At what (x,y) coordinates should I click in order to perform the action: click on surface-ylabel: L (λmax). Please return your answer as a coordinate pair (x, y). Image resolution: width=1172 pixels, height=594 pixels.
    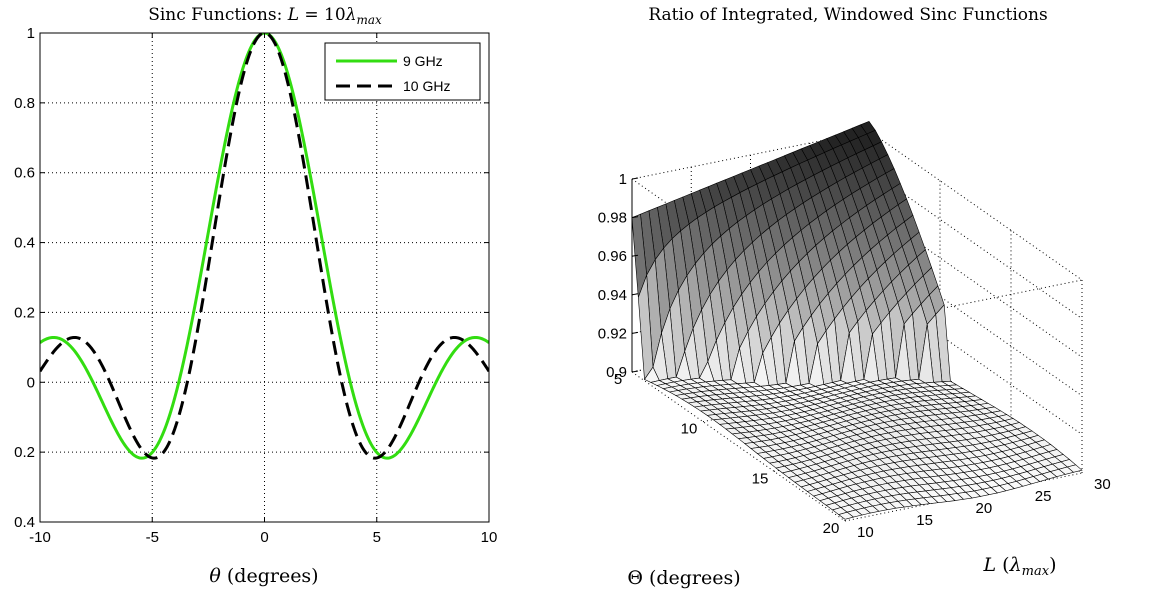
    Looking at the image, I should click on (1020, 566).